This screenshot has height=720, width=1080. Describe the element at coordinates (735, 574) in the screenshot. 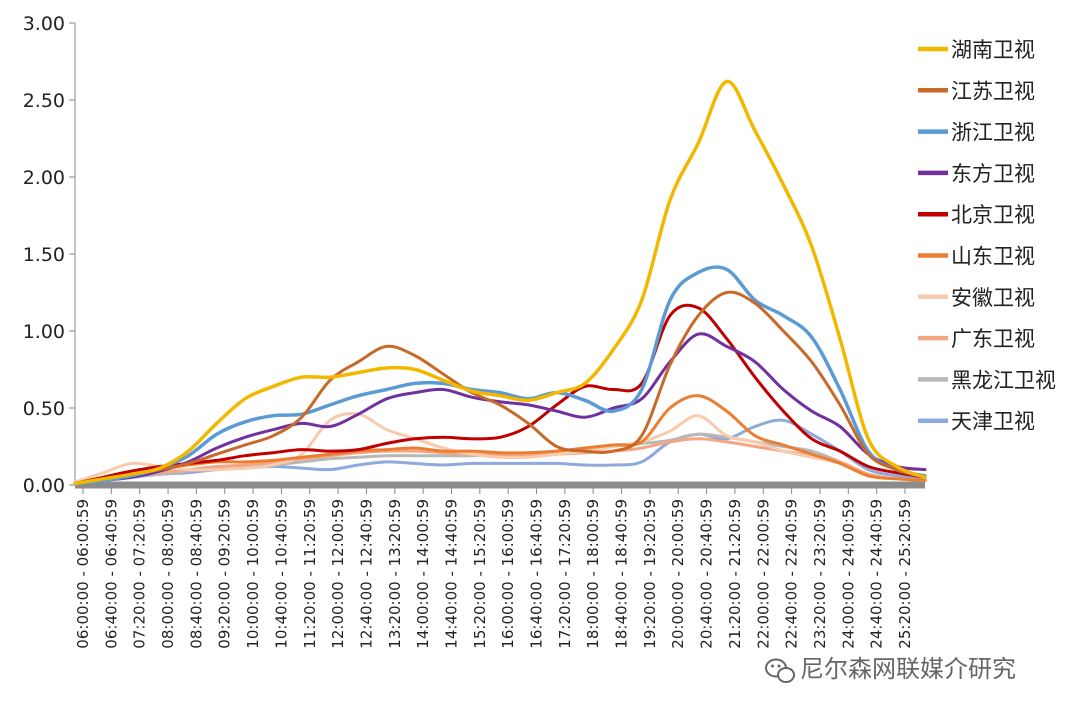

I see `x-tick-label: 21:20:00 - 21:20:59` at that location.